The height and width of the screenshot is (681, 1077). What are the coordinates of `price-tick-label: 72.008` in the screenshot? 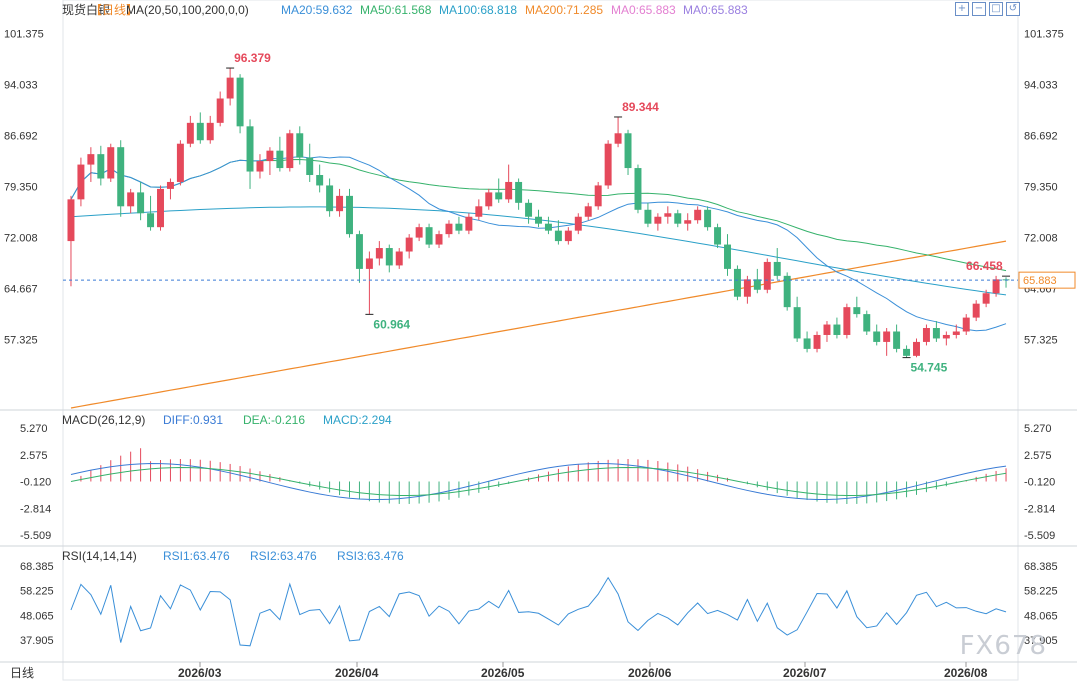 It's located at (21, 239).